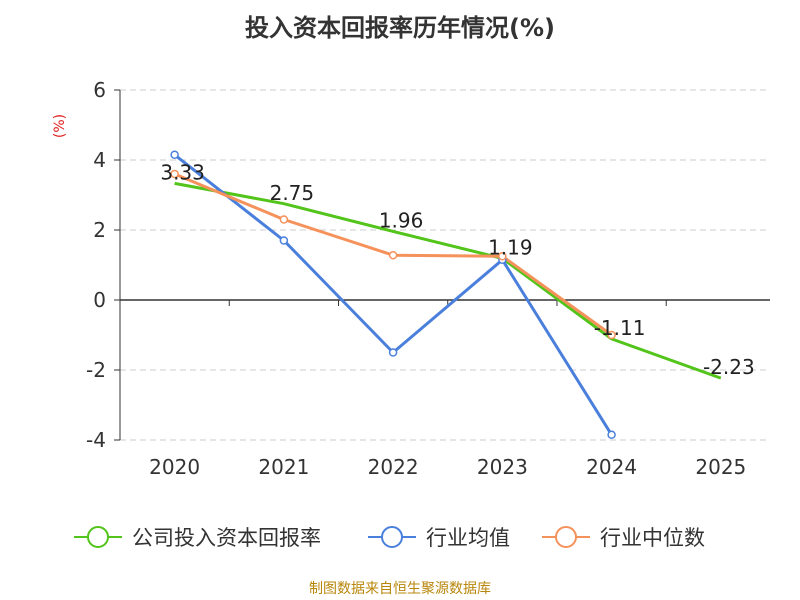  I want to click on x-tick-label: 2021, so click(283, 467).